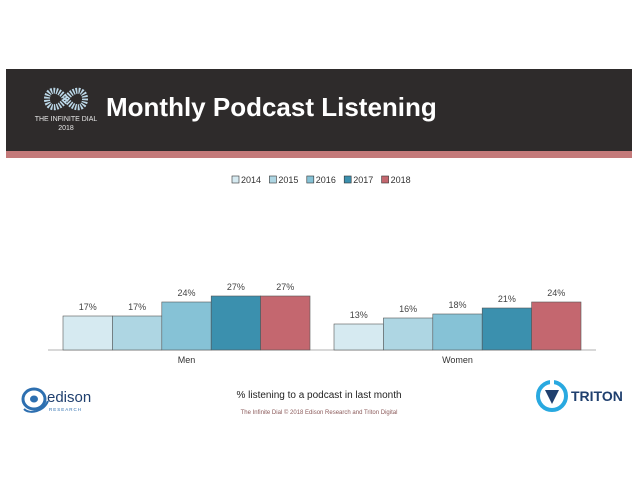 The height and width of the screenshot is (493, 638). I want to click on triton-logo: TRITON, so click(579, 396).